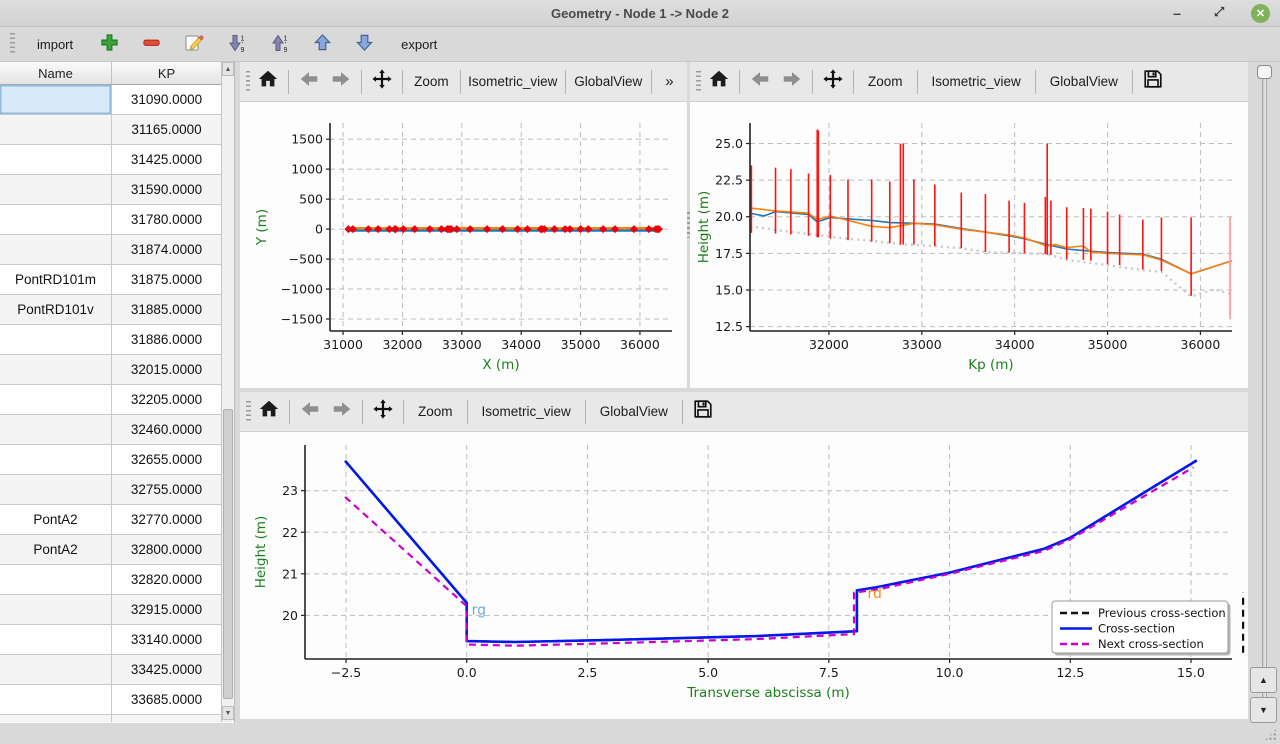 The width and height of the screenshot is (1280, 744). What do you see at coordinates (688, 225) in the screenshot?
I see `plots-vertical-splitter` at bounding box center [688, 225].